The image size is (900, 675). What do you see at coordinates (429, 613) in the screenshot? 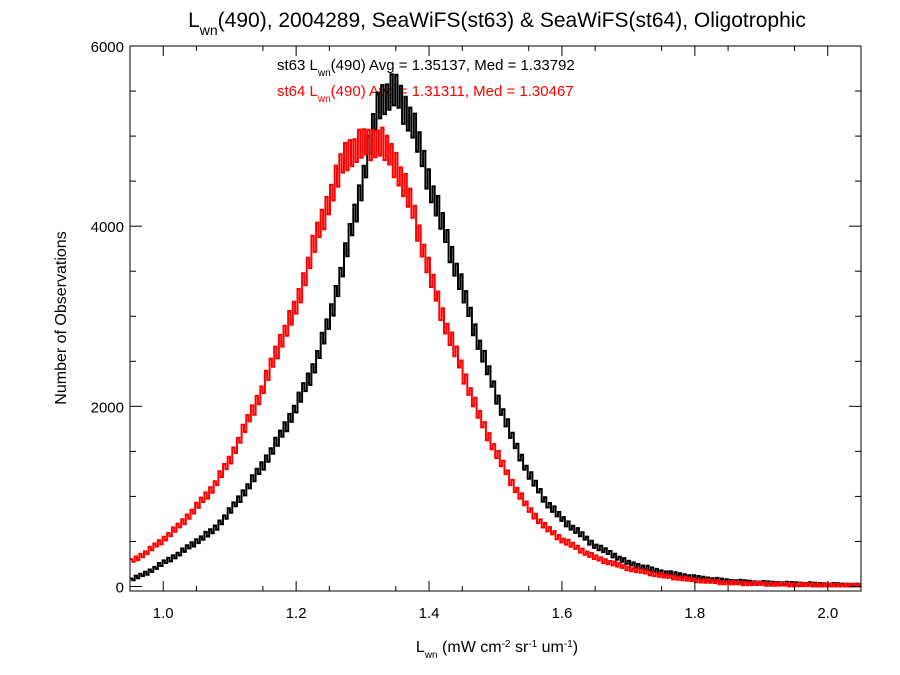
I see `x-tick-label: 1.4` at bounding box center [429, 613].